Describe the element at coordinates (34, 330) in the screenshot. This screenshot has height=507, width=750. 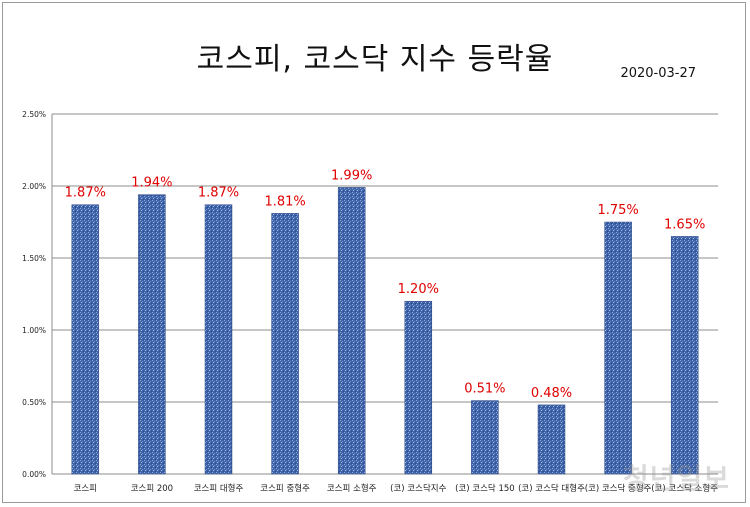
I see `y-tick-label: 1.00%` at that location.